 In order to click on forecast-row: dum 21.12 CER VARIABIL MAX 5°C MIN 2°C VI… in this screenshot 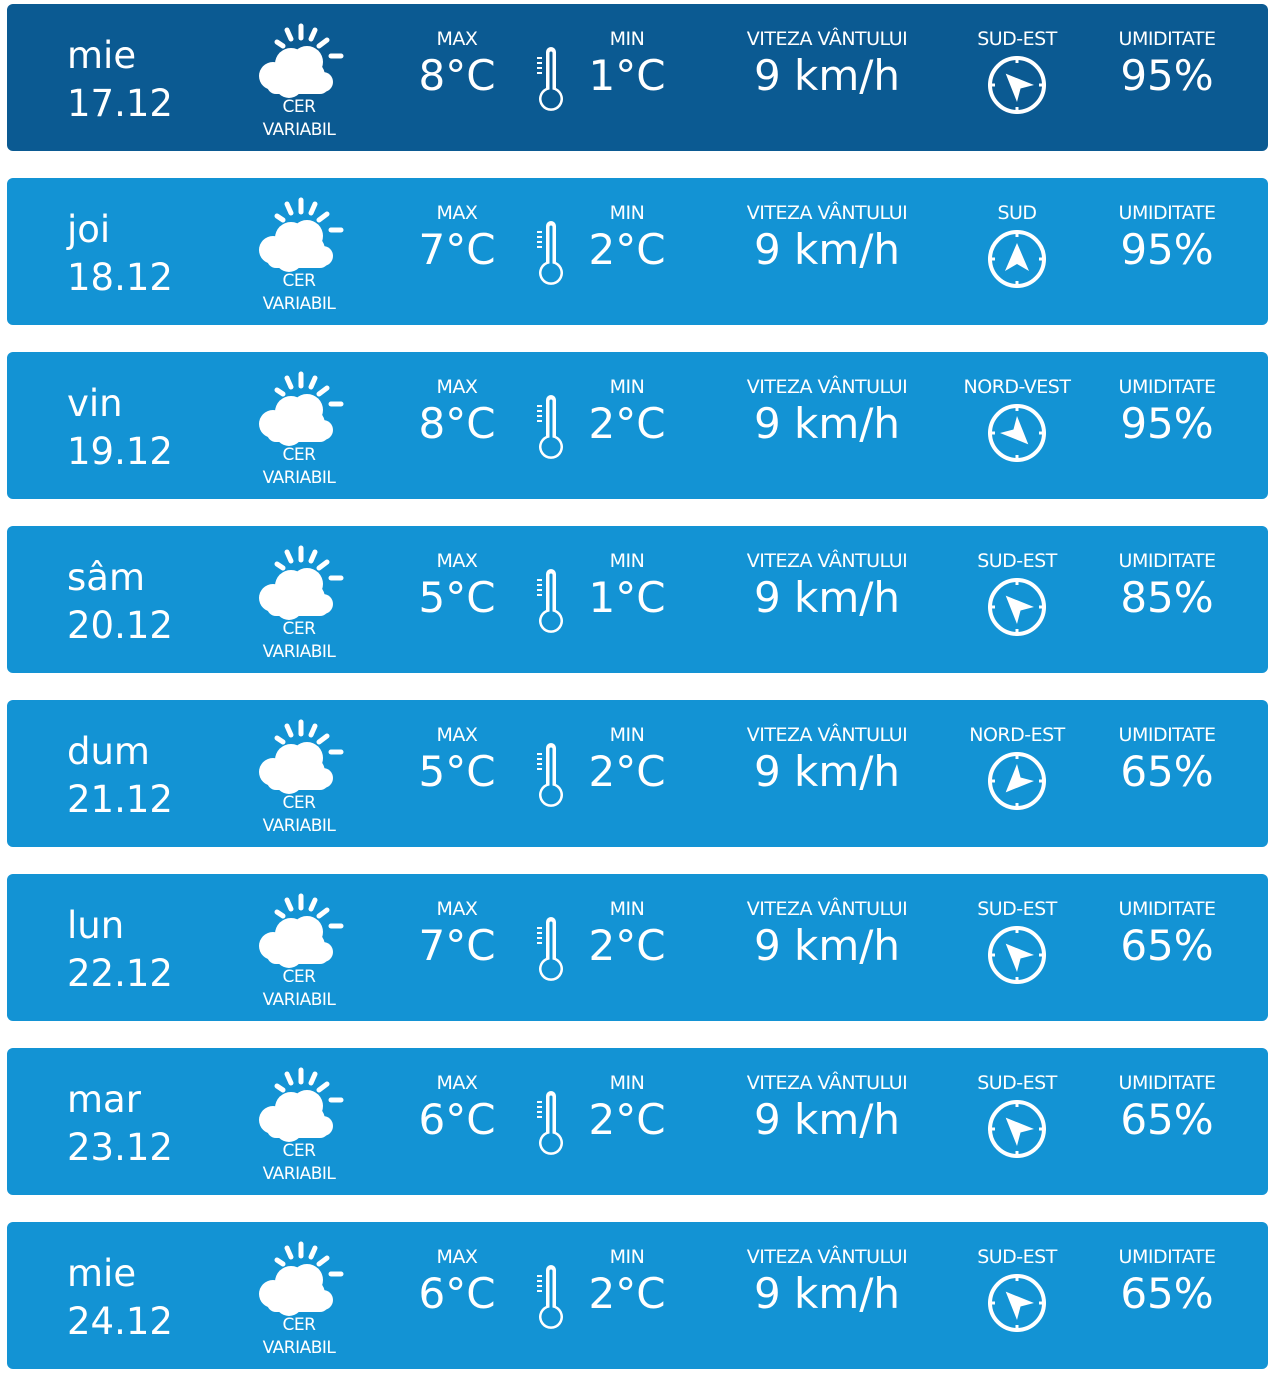, I will do `click(637, 773)`.